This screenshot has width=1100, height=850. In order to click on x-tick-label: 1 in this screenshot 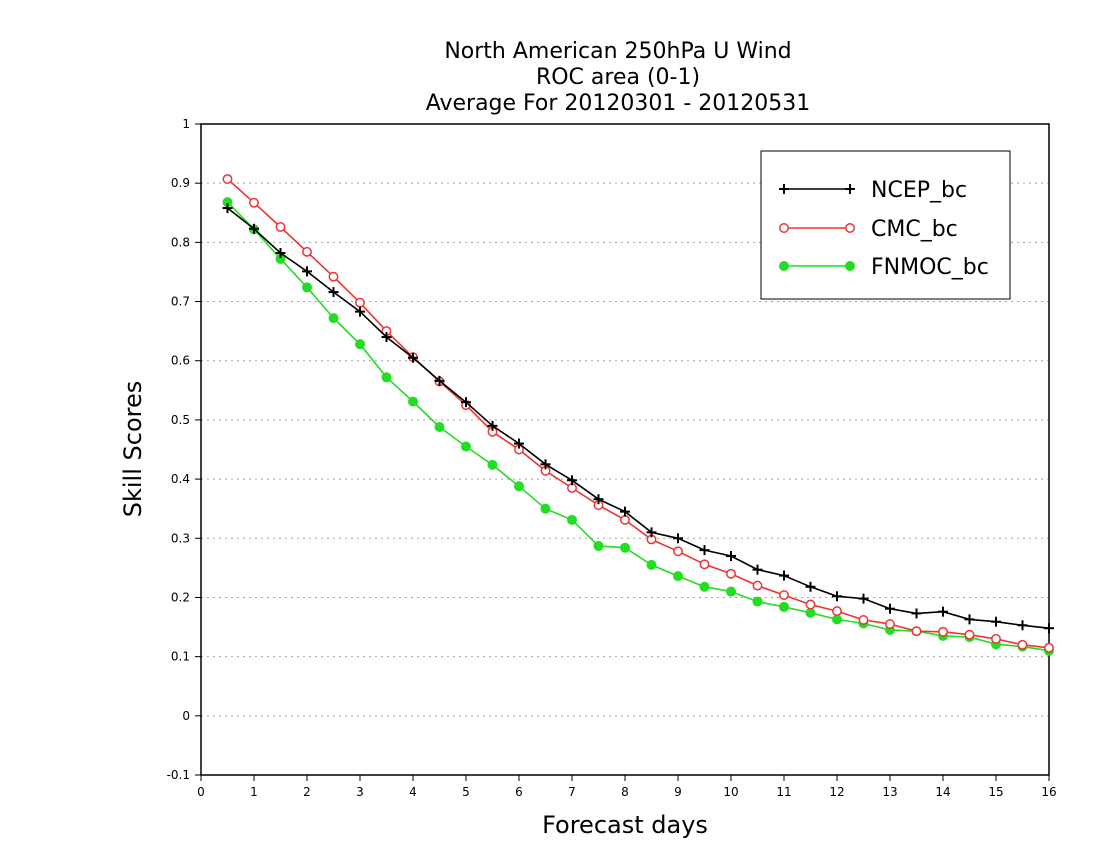, I will do `click(254, 792)`.